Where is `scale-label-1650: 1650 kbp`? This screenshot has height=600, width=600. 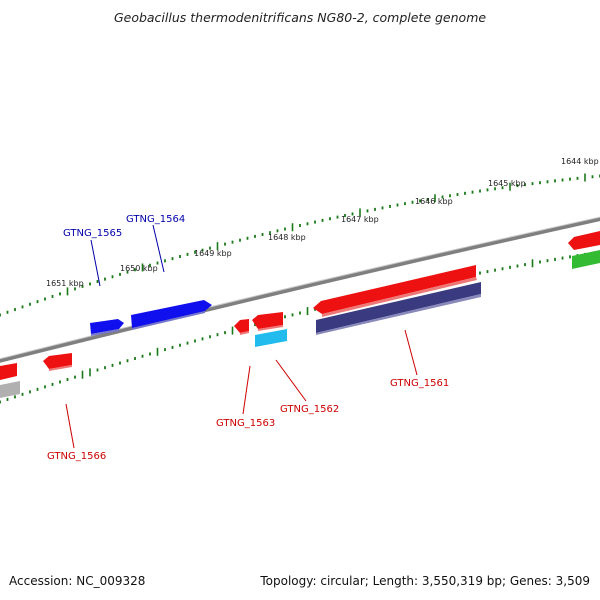 scale-label-1650: 1650 kbp is located at coordinates (139, 268).